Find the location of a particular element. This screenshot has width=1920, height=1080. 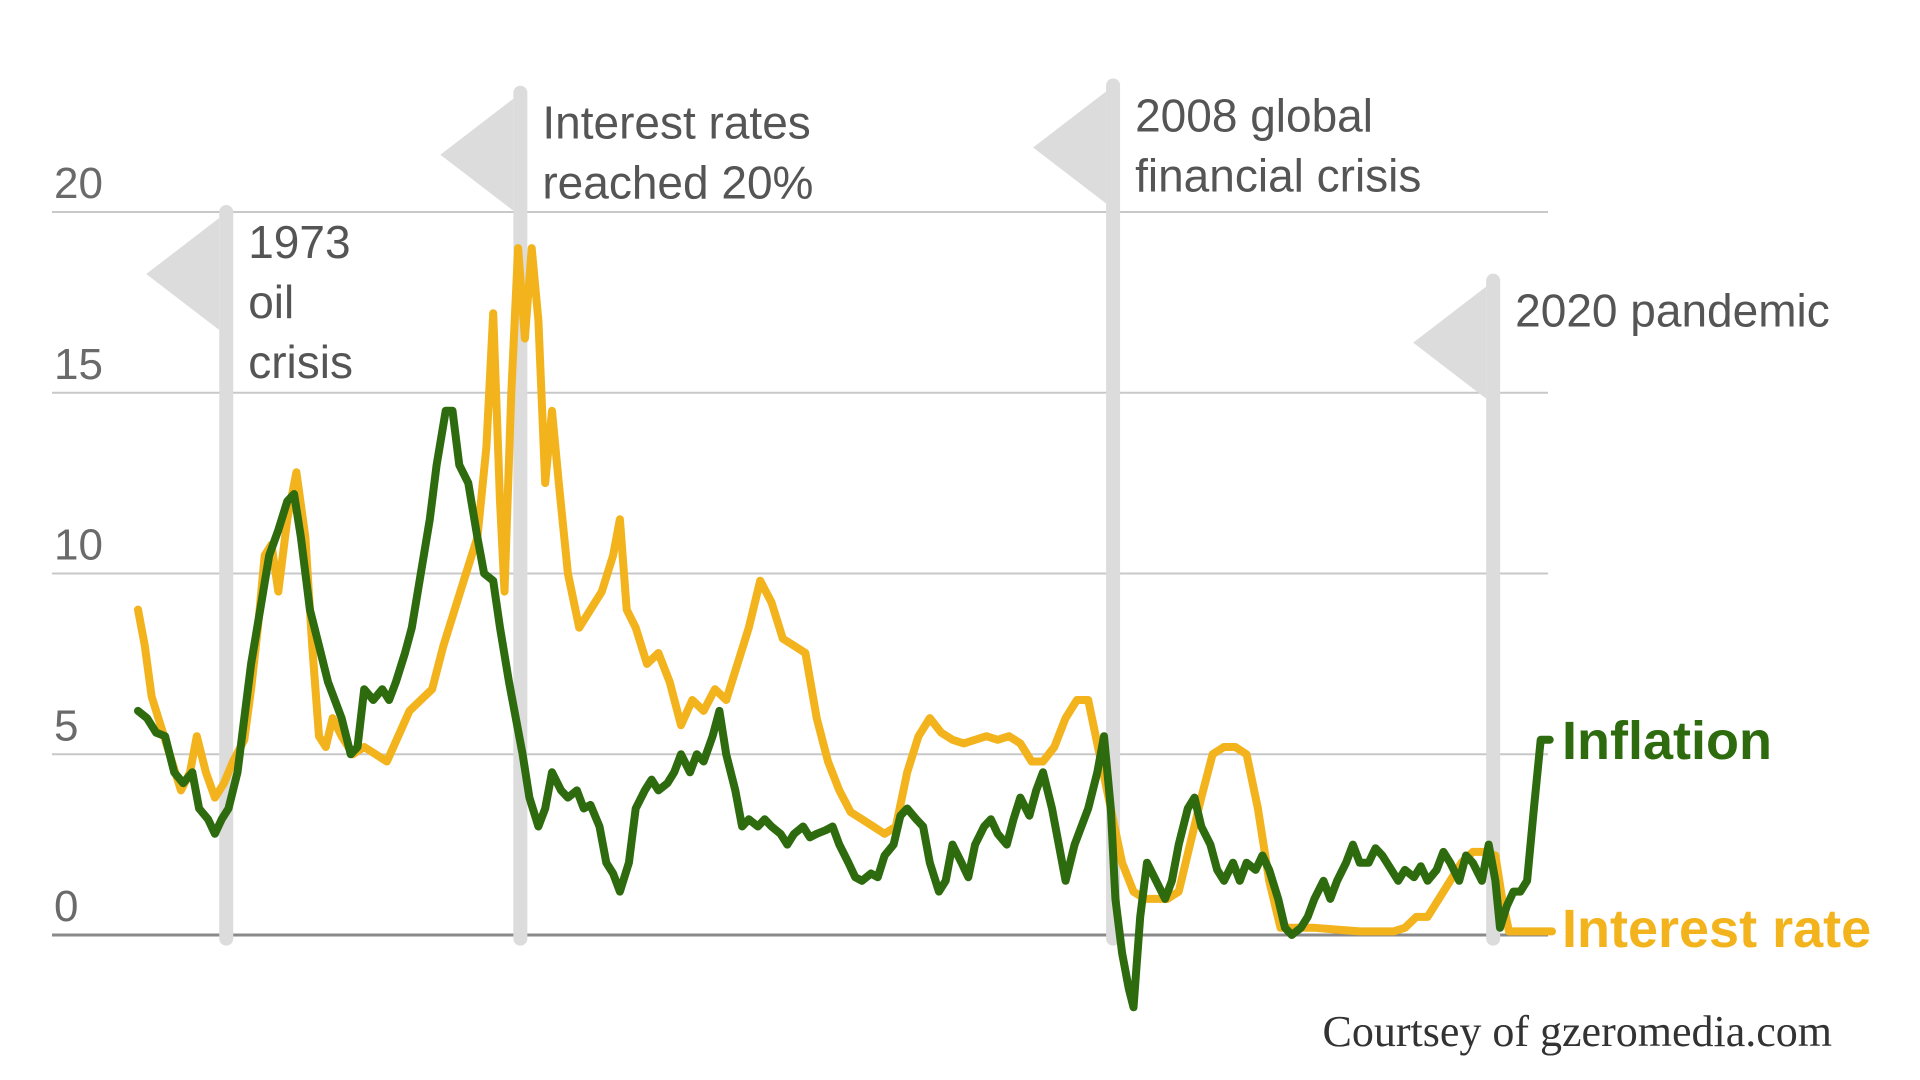

y-tick-label: 15 is located at coordinates (78, 364).